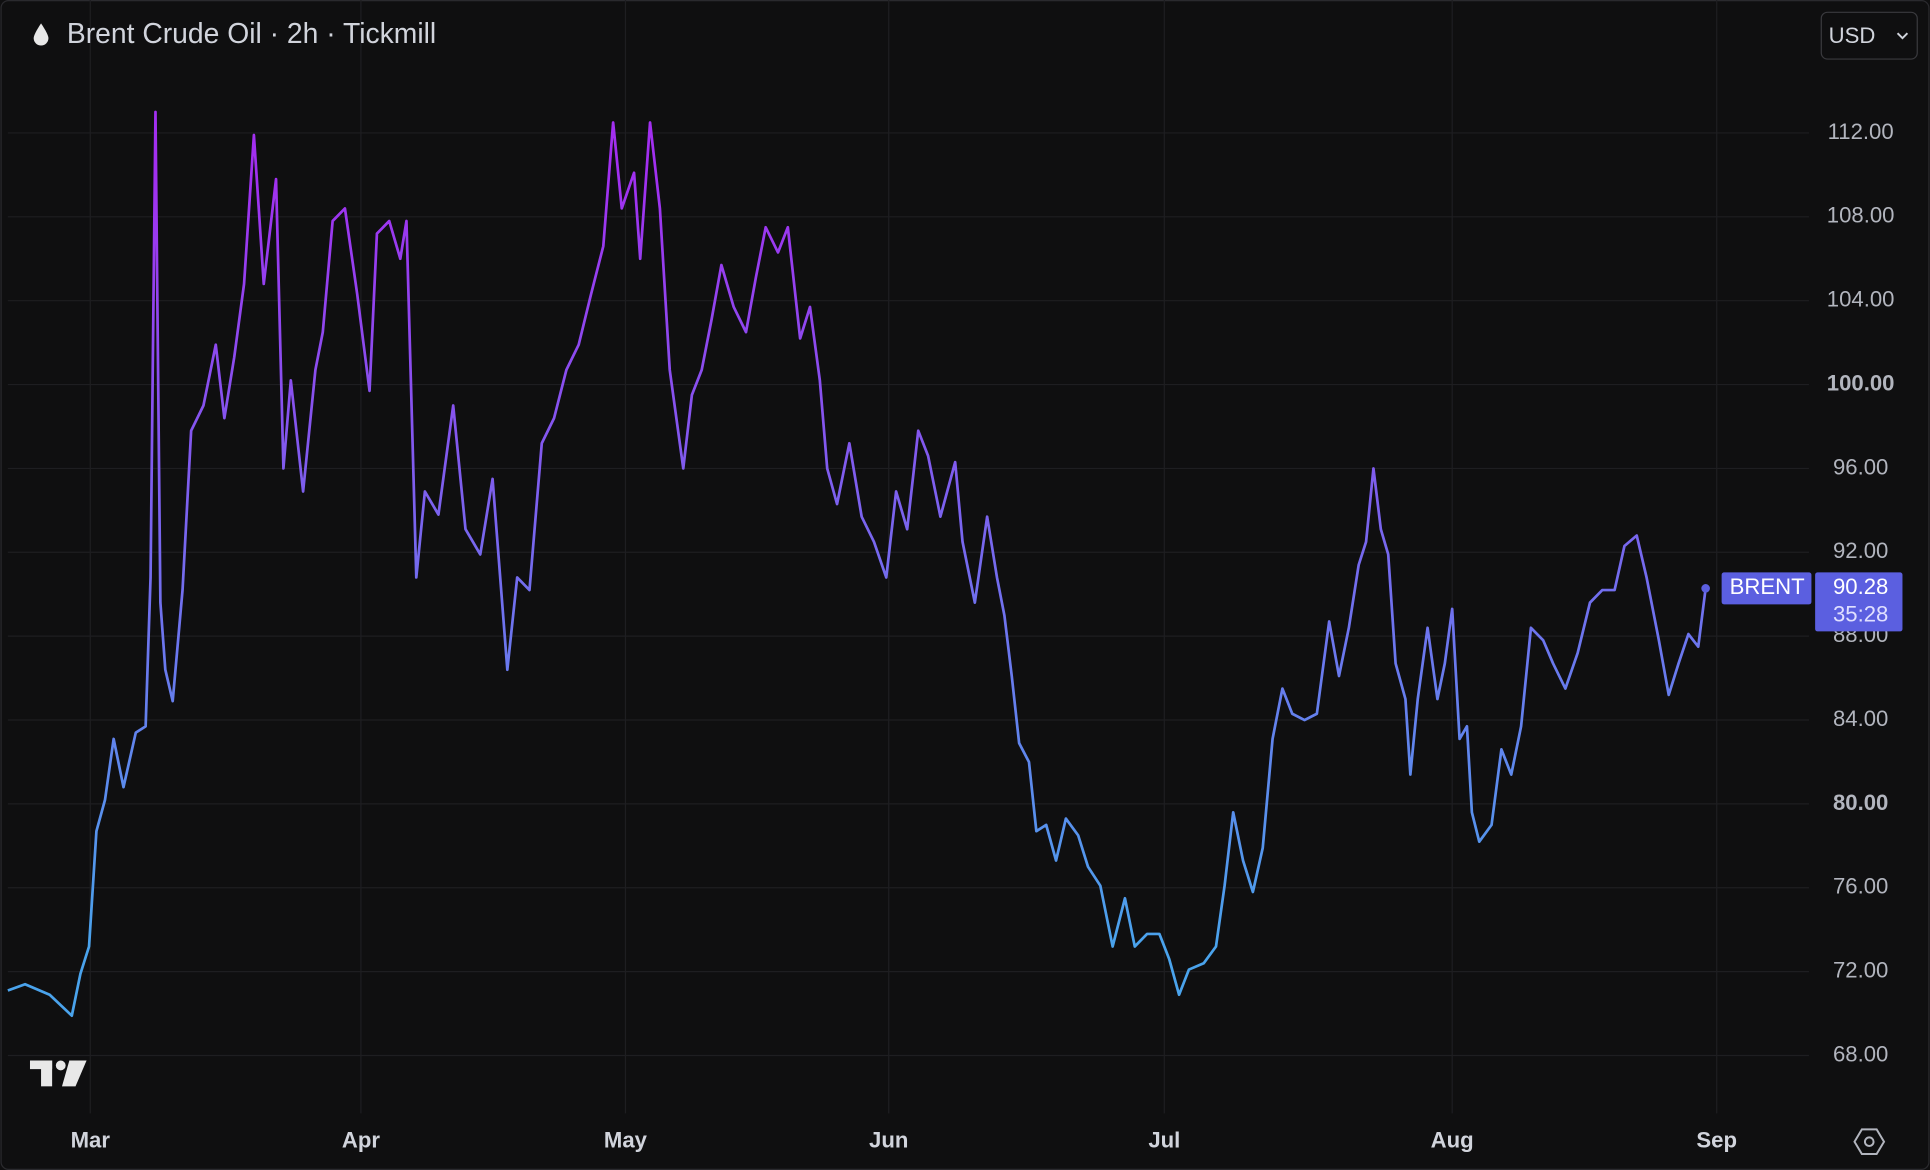 Image resolution: width=1930 pixels, height=1170 pixels. What do you see at coordinates (1705, 588) in the screenshot?
I see `last-price-dot` at bounding box center [1705, 588].